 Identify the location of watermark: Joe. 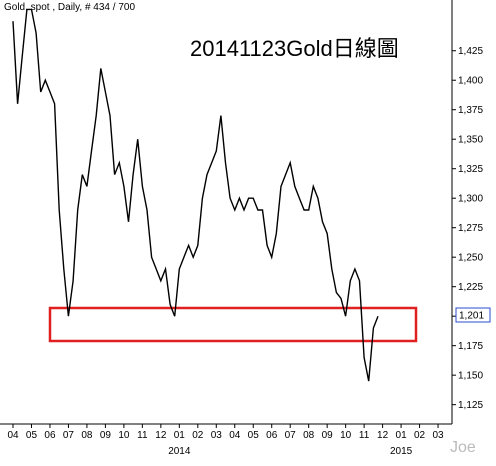
(463, 447).